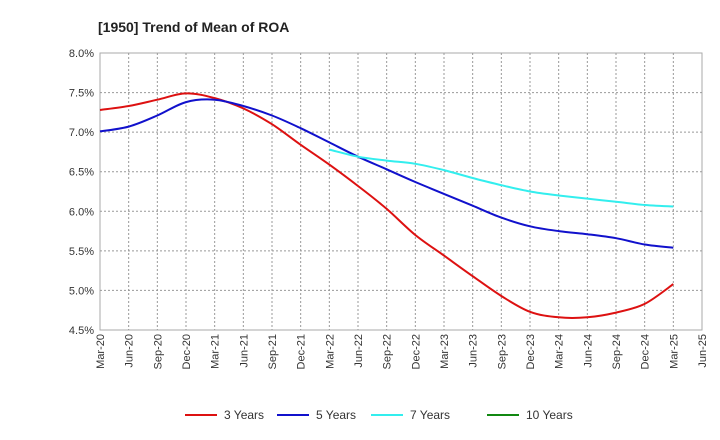  I want to click on legend-label: 3 Years, so click(244, 415).